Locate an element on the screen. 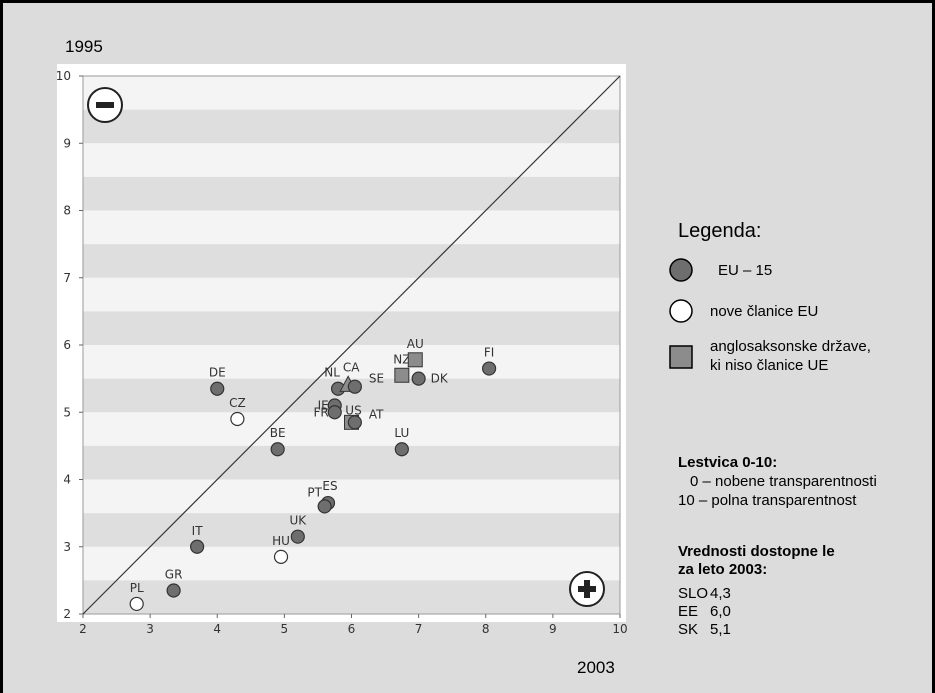 This screenshot has height=693, width=935. plus-circle-icon-vbar is located at coordinates (587, 589).